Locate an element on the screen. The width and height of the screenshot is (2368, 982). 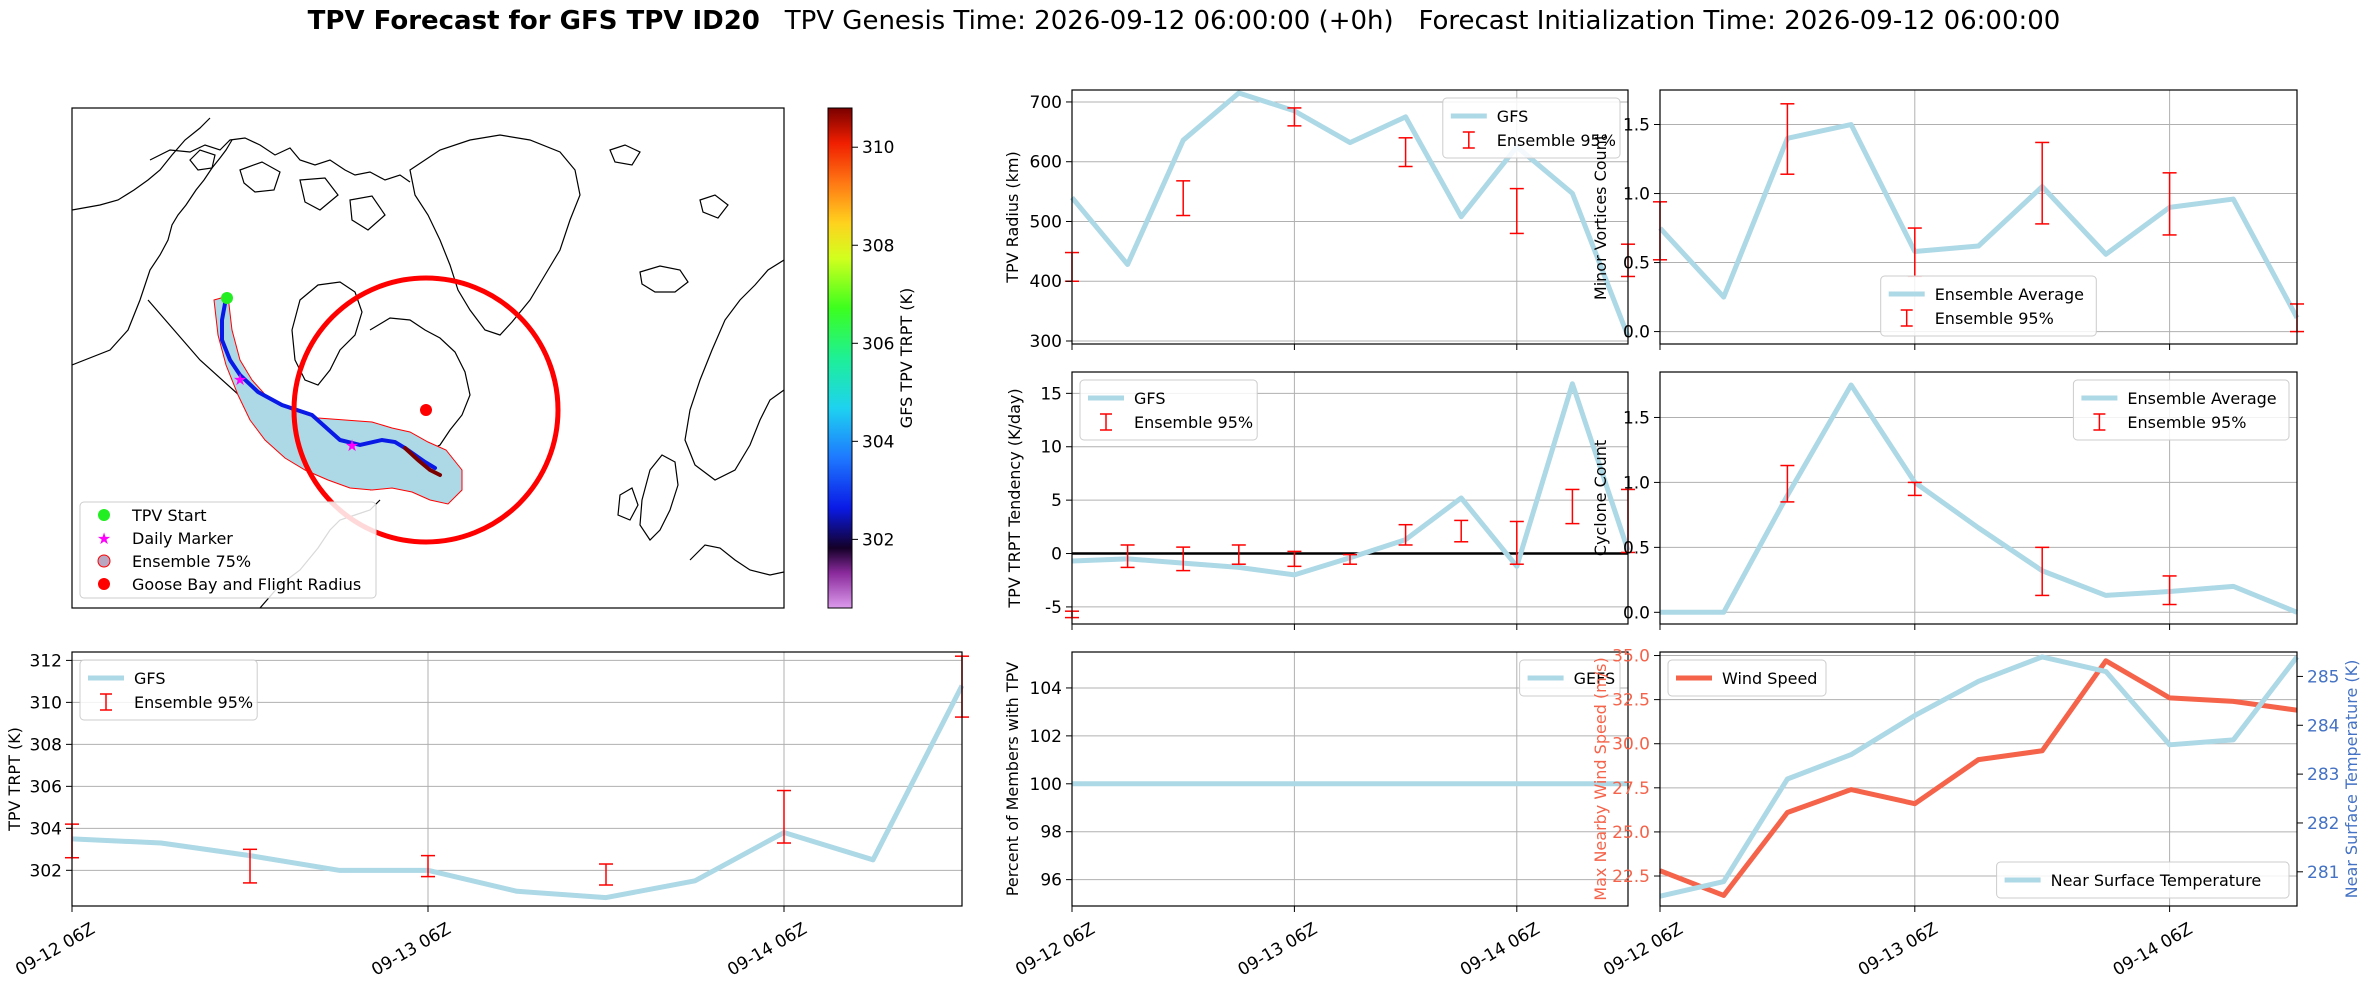
y-axis-label: Minor Vortices Count is located at coordinates (1600, 217).